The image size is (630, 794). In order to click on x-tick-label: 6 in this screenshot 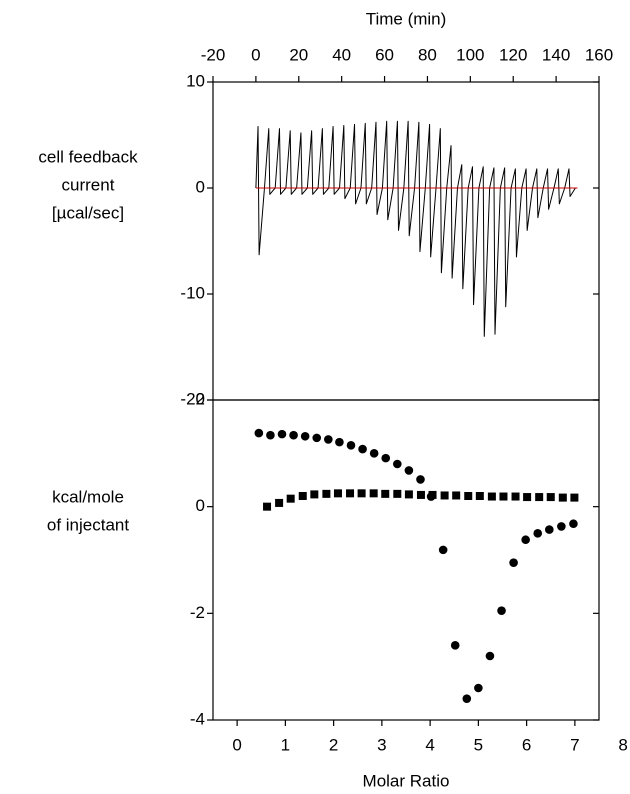, I will do `click(526, 744)`.